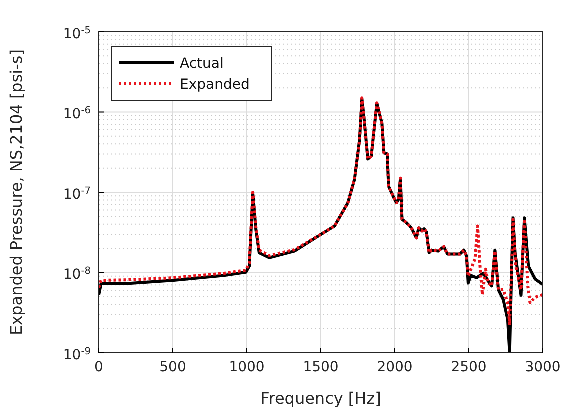 This screenshot has height=415, width=581. I want to click on x-tick-label: 2500, so click(469, 367).